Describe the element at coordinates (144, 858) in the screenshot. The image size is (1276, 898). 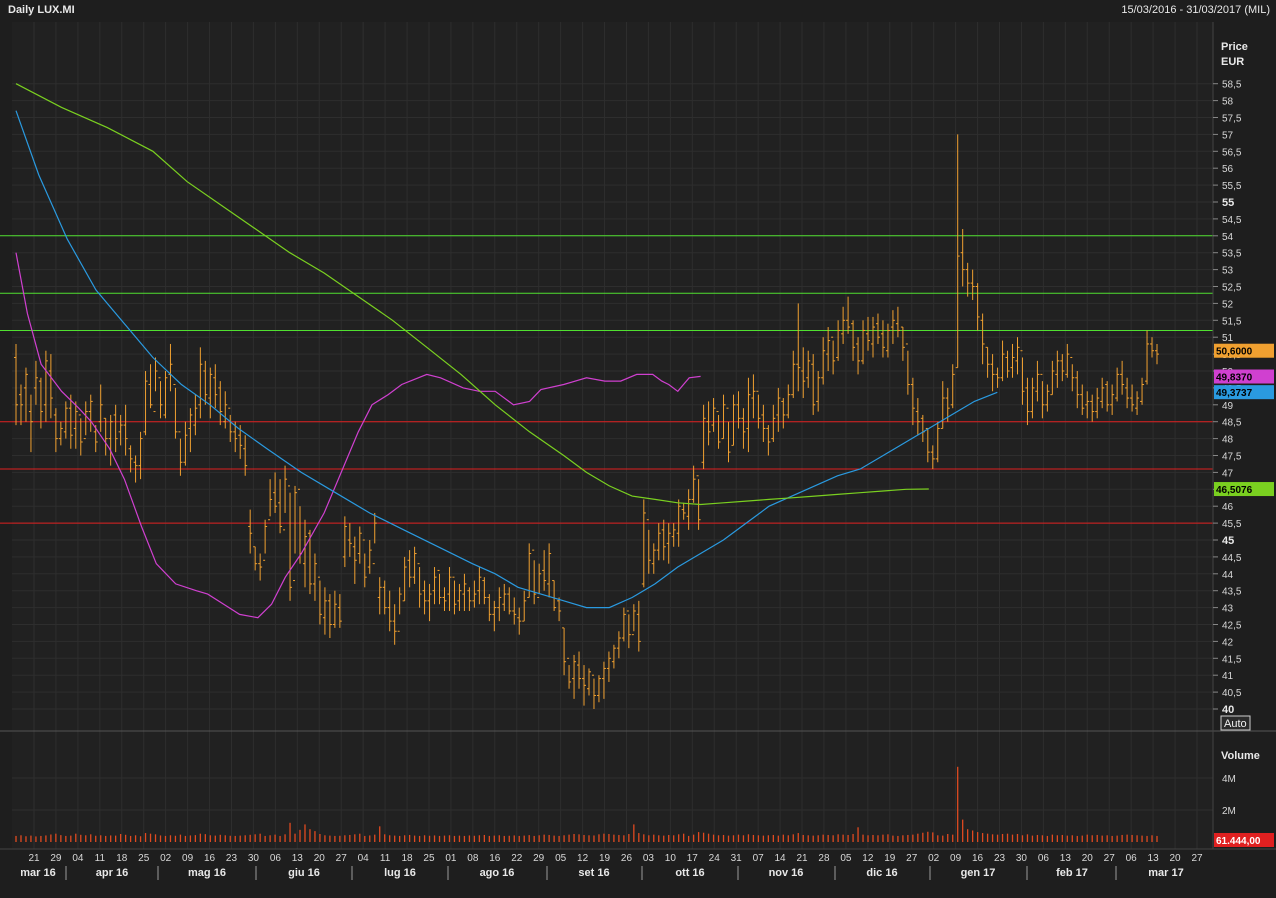
I see `day-tick-label: 25` at that location.